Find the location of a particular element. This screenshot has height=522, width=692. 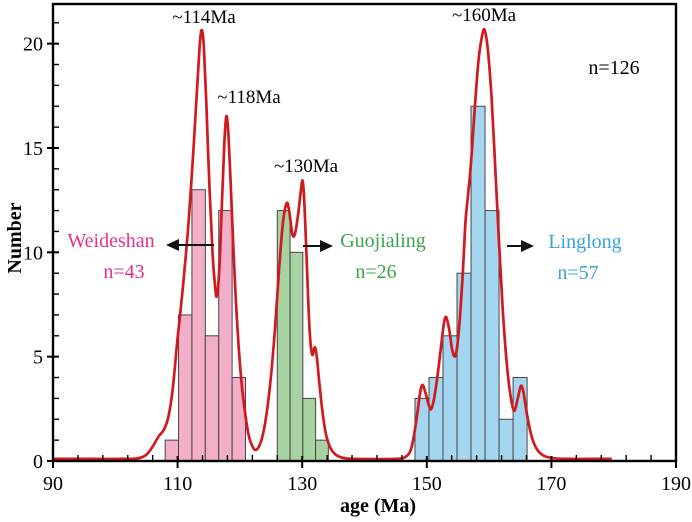

x-tick-label: 110 is located at coordinates (177, 484).